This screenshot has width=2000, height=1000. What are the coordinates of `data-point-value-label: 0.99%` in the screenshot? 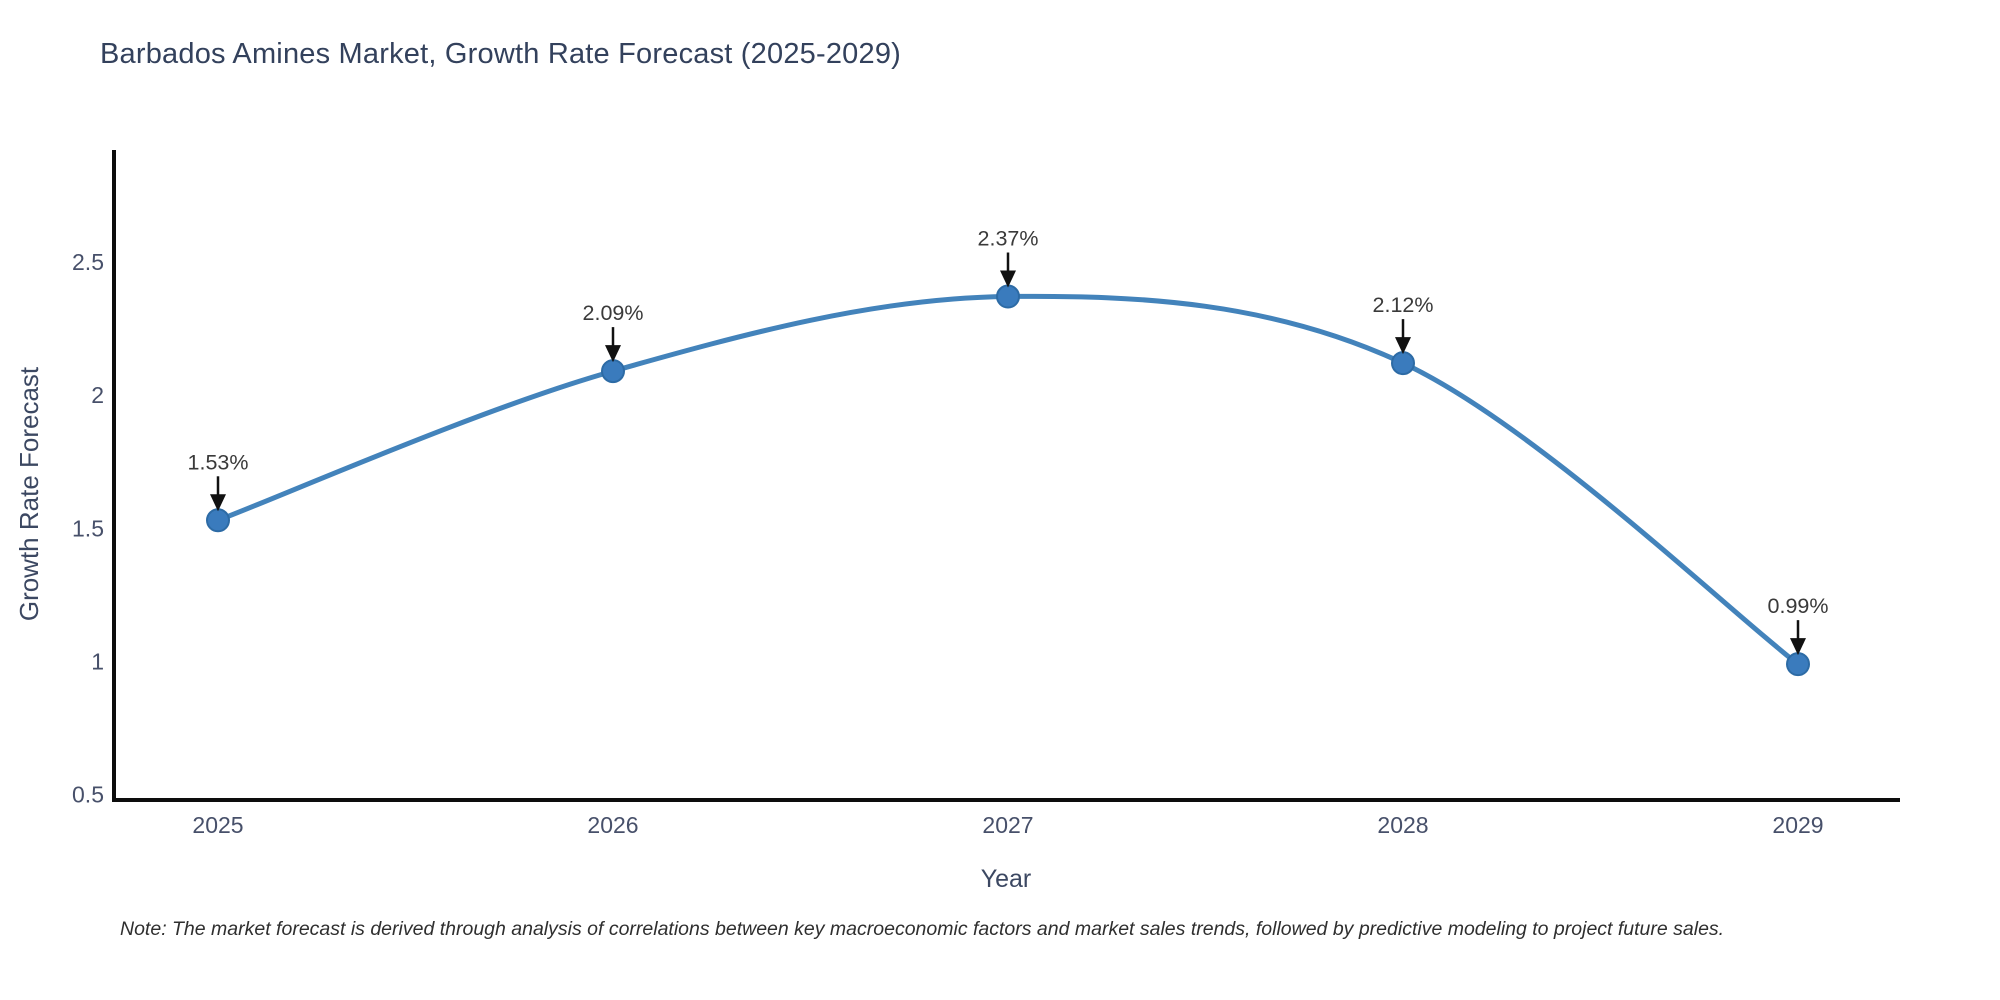 It's located at (1798, 606).